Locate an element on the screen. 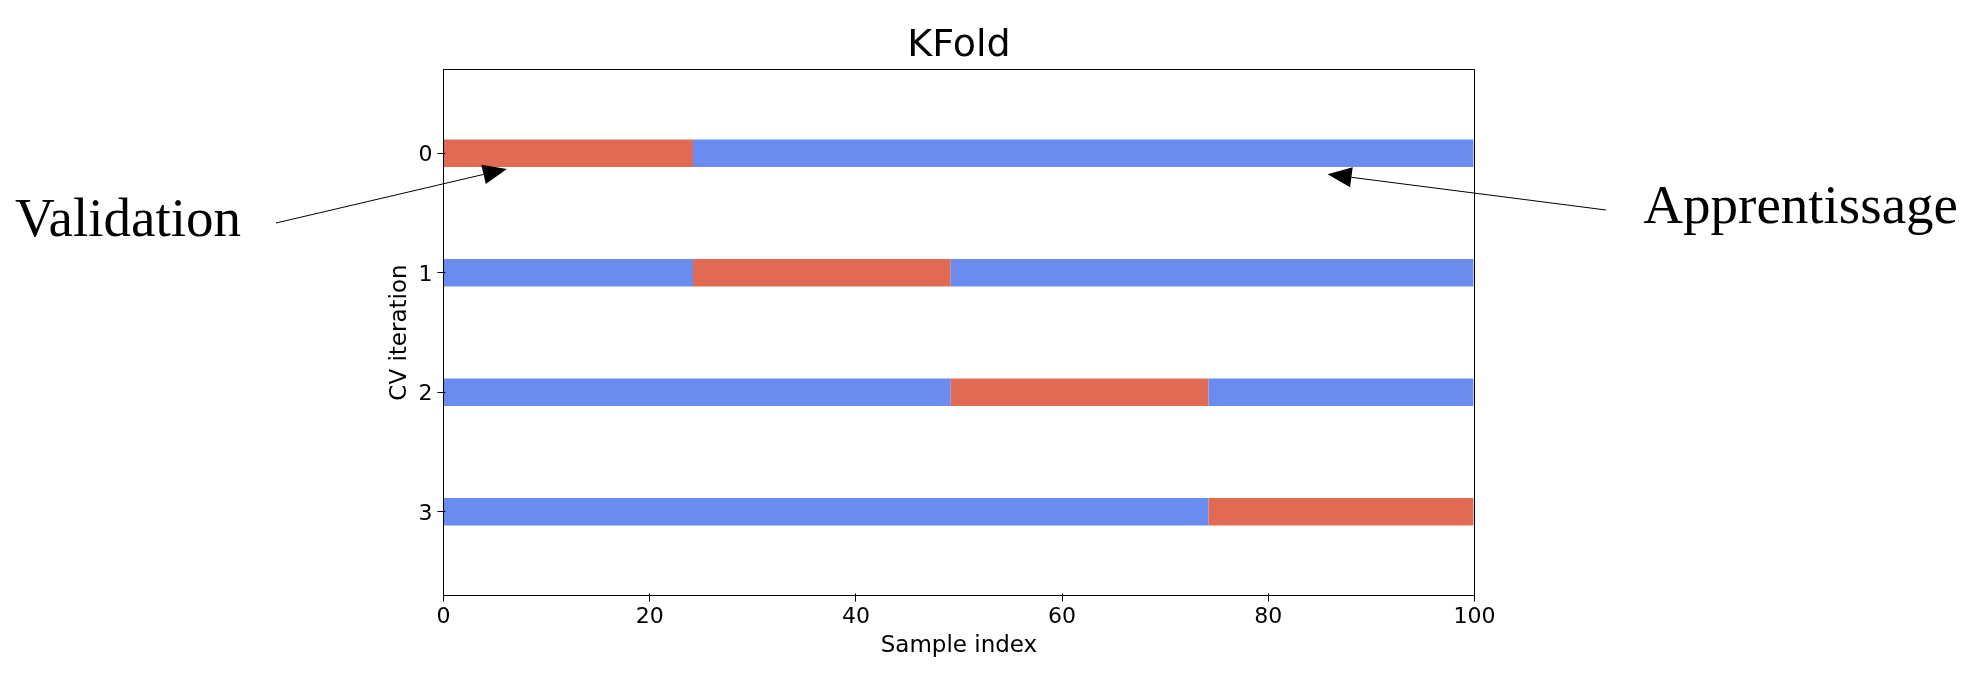 This screenshot has height=680, width=1964. x-axis-title: Sample index is located at coordinates (959, 643).